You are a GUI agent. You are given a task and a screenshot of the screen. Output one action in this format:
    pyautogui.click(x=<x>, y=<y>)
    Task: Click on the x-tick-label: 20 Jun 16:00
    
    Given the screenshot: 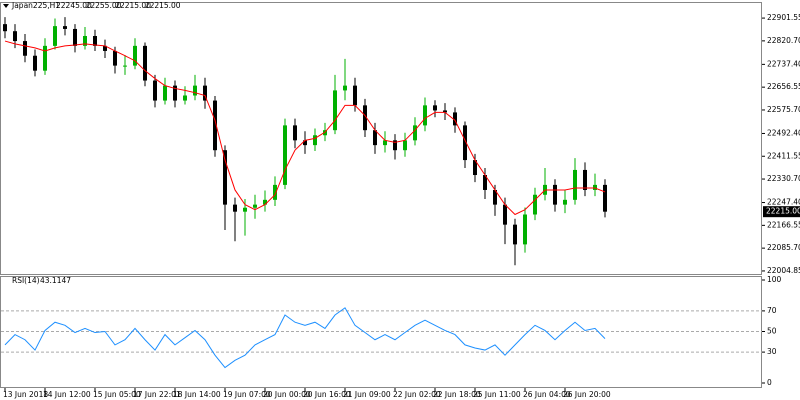 What is the action you would take?
    pyautogui.click(x=327, y=394)
    